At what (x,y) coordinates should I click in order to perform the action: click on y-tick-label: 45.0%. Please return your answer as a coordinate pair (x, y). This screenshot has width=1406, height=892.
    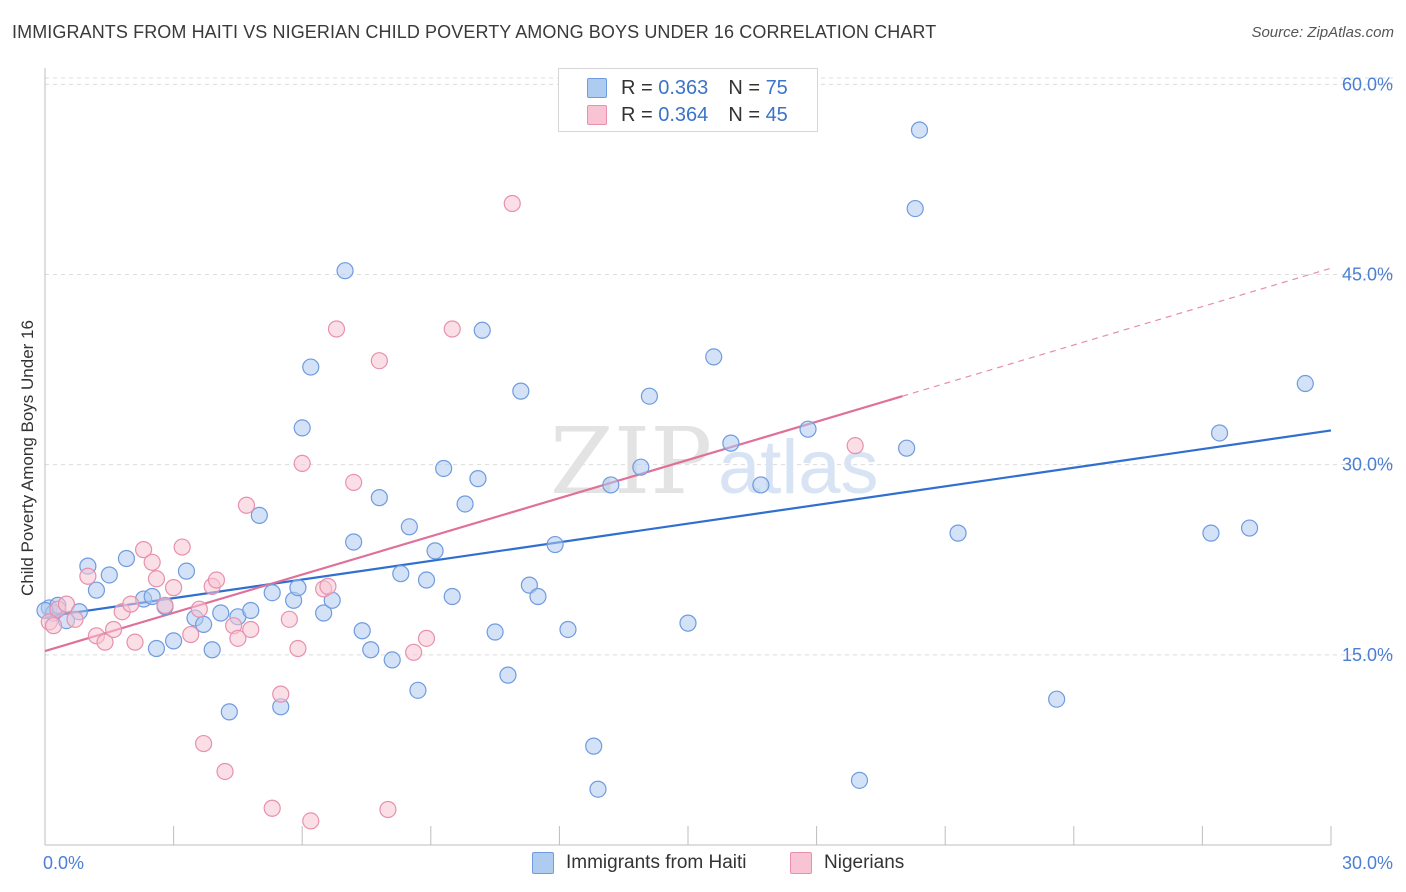
    Looking at the image, I should click on (1367, 275).